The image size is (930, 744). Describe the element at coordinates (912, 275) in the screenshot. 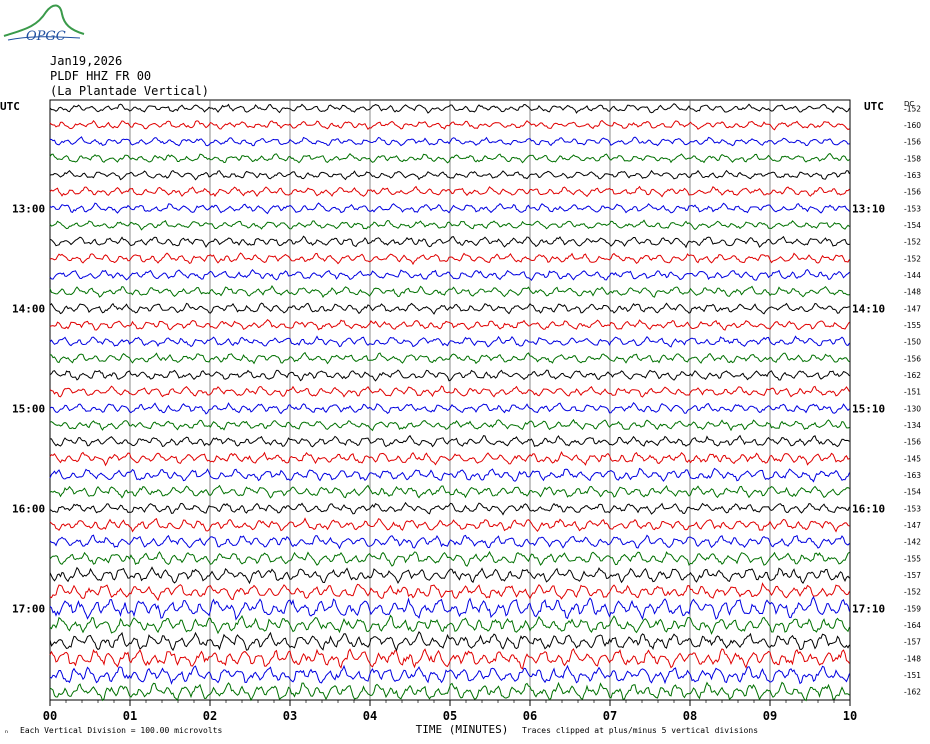

I see `dc-offset-label: -144` at that location.